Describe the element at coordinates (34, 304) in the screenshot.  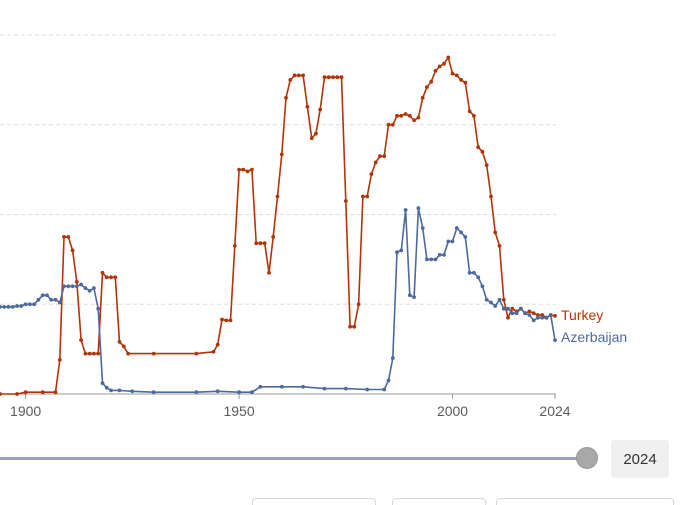
I see `point-azerbaijan-1902` at that location.